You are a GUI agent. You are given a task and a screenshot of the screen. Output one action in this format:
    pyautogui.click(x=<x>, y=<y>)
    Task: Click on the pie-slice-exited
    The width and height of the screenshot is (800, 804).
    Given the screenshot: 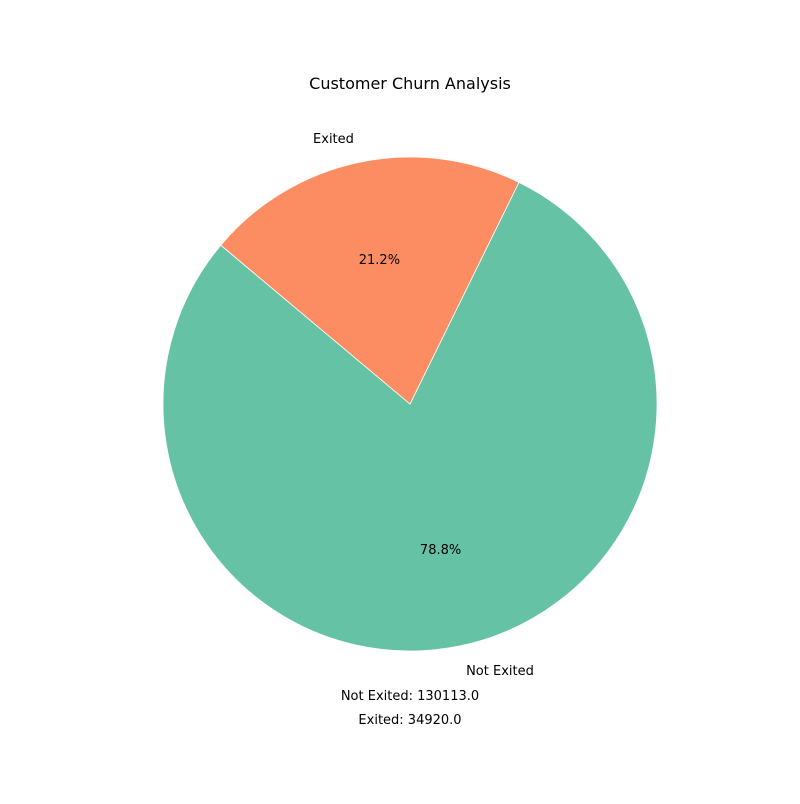 What is the action you would take?
    pyautogui.click(x=370, y=280)
    